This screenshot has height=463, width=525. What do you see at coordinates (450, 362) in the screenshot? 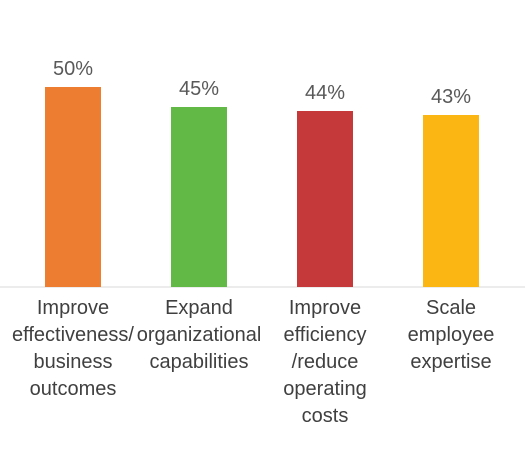
I see `category-label-4-line-3: expertise` at bounding box center [450, 362].